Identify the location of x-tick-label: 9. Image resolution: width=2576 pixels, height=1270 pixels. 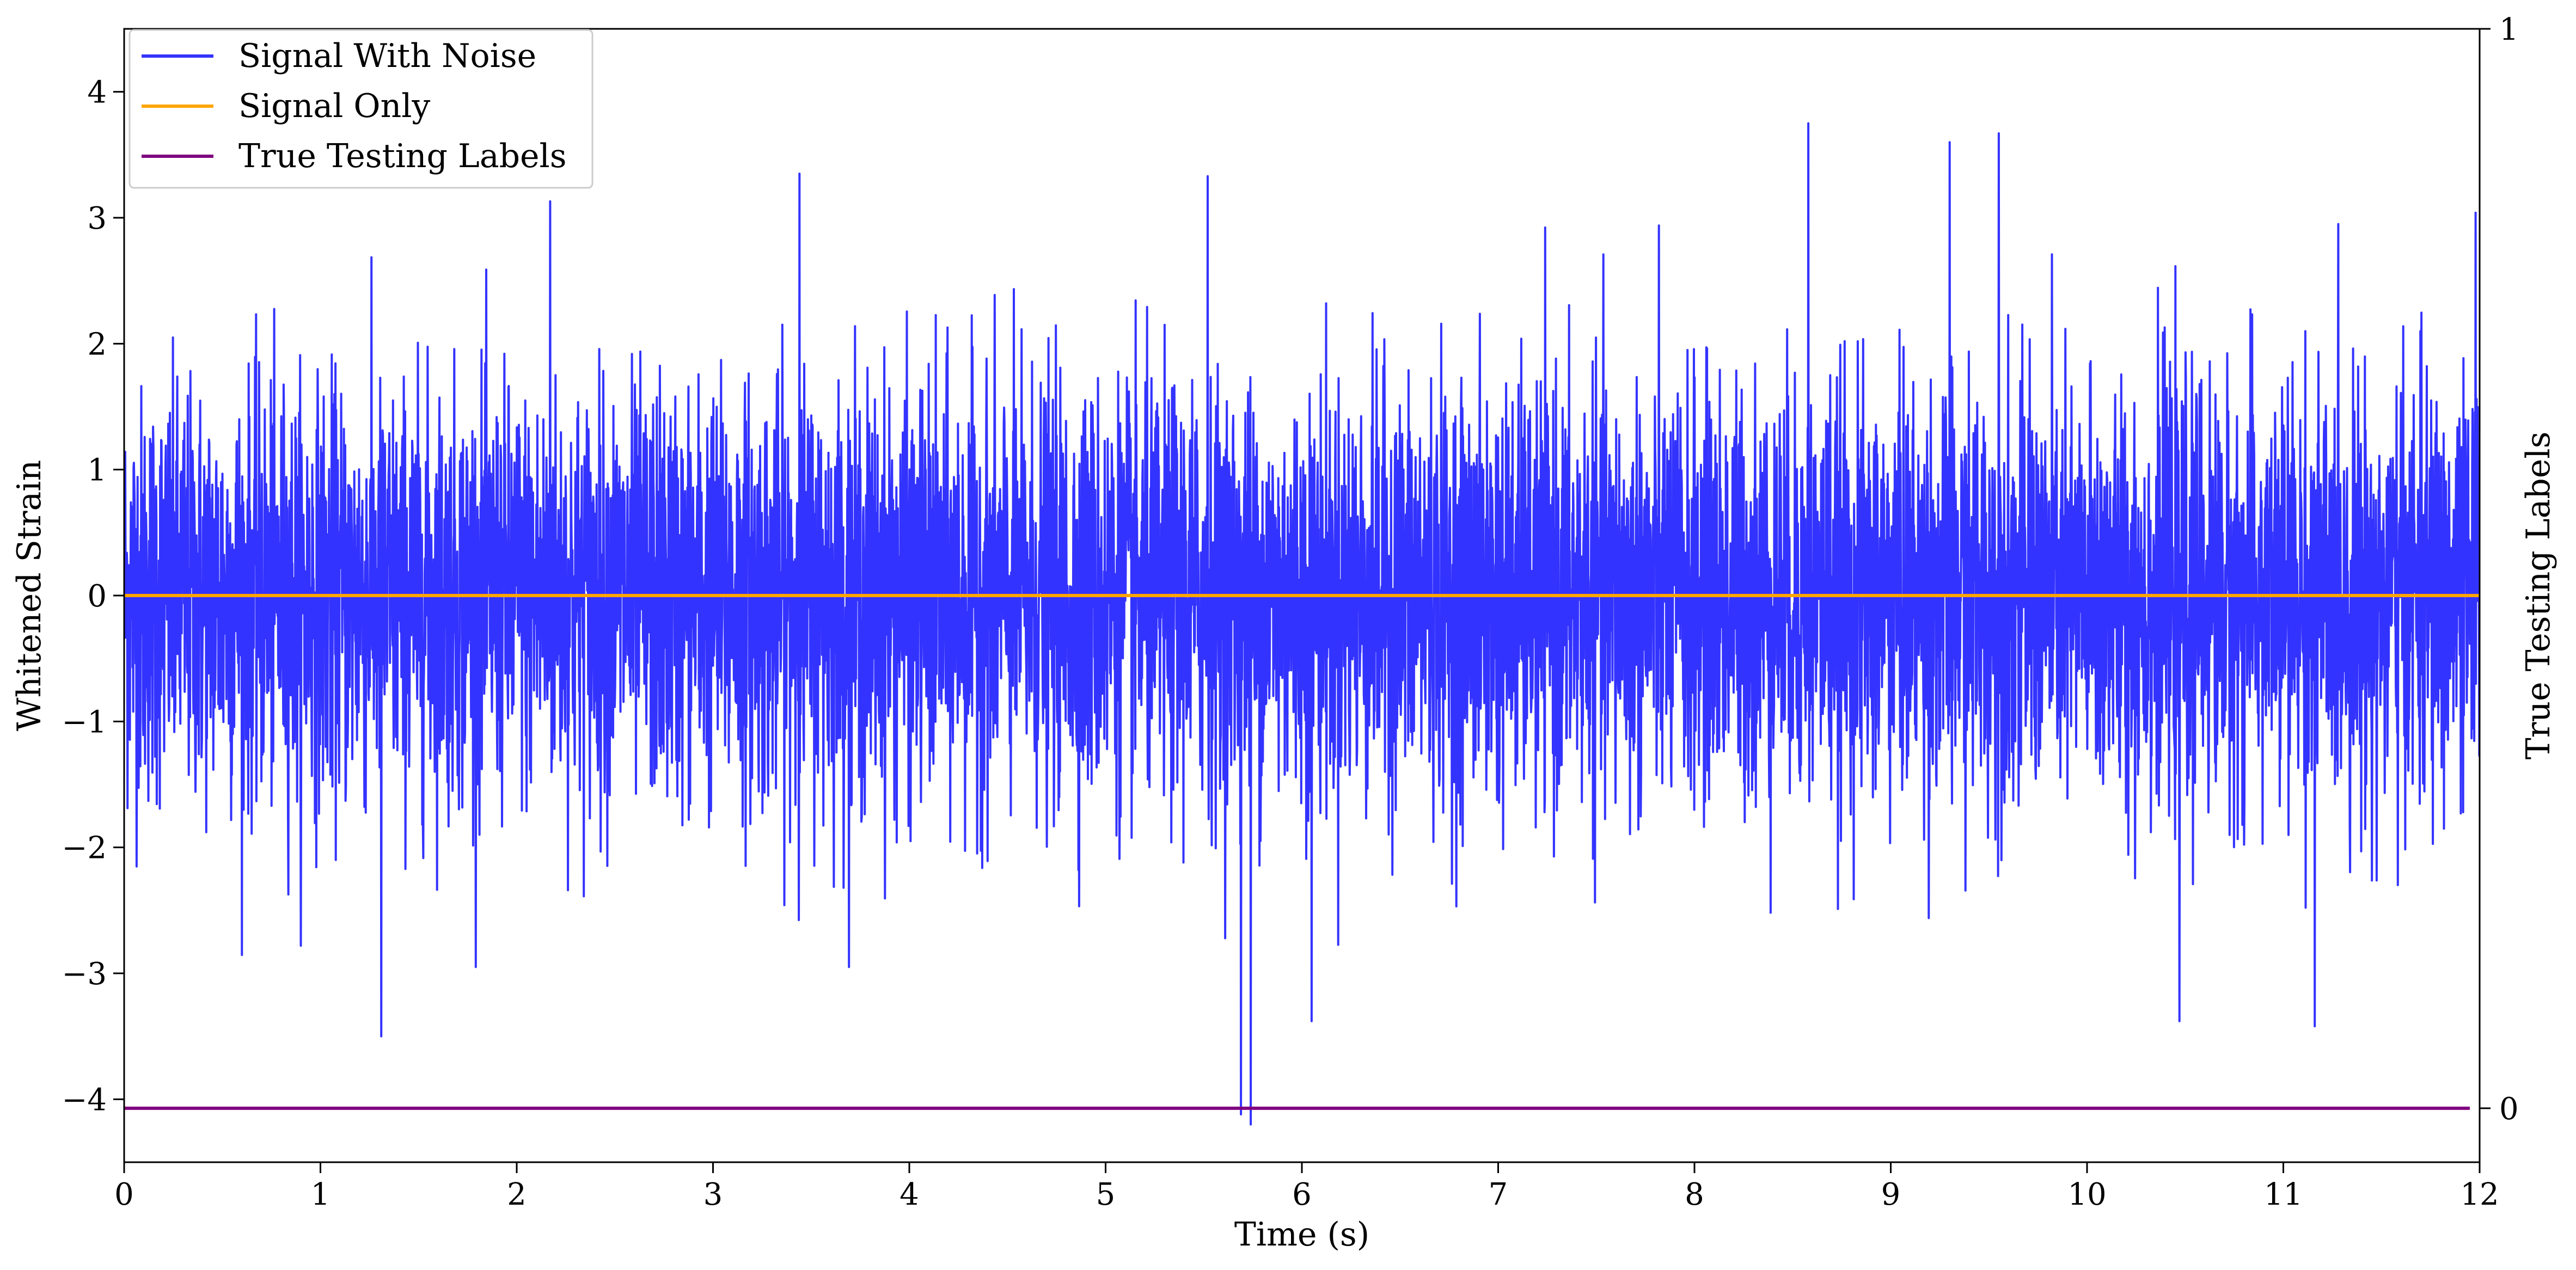
(1891, 1194).